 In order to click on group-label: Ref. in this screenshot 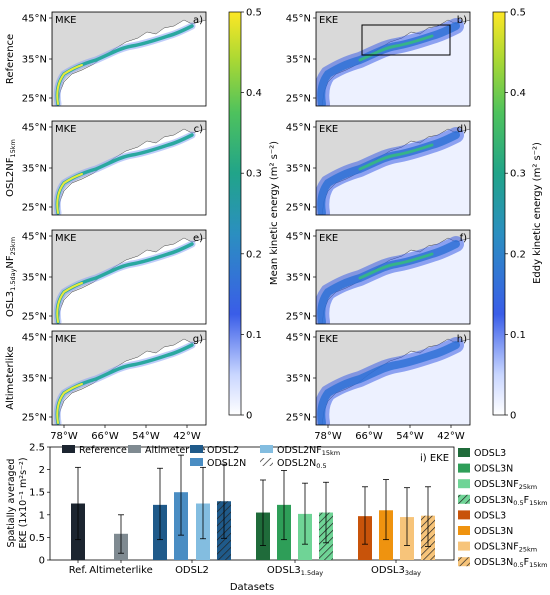, I will do `click(78, 570)`.